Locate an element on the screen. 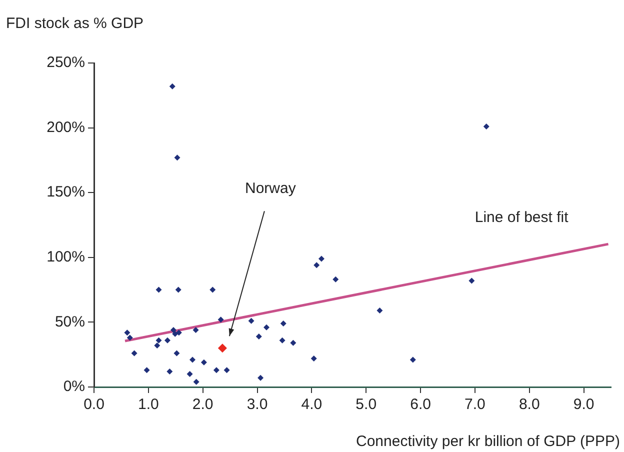 Image resolution: width=624 pixels, height=452 pixels. y-tick-label: 50% is located at coordinates (69, 321).